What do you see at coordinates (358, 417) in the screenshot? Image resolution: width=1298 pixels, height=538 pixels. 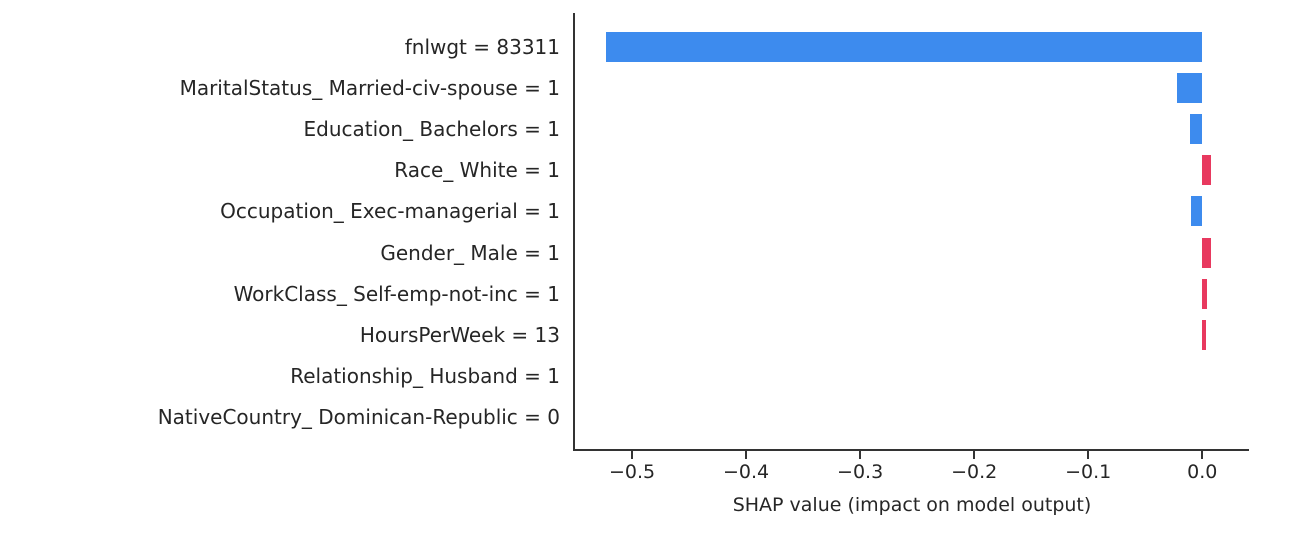 I see `category-label: NativeCountry_ Dominican-Republic = 0` at bounding box center [358, 417].